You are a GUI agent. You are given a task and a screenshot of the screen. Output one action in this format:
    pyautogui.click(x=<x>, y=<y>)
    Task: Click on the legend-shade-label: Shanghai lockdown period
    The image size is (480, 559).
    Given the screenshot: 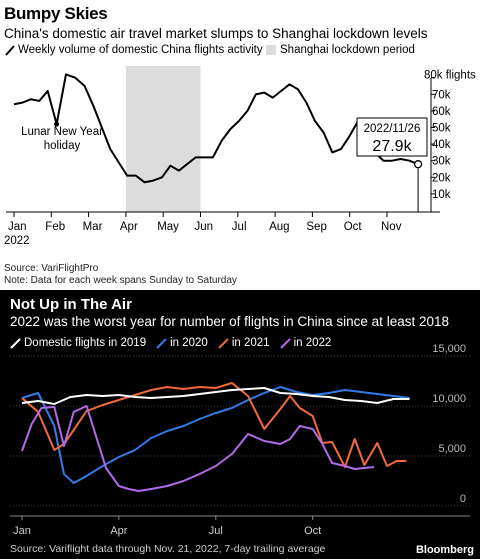 What is the action you would take?
    pyautogui.click(x=347, y=50)
    